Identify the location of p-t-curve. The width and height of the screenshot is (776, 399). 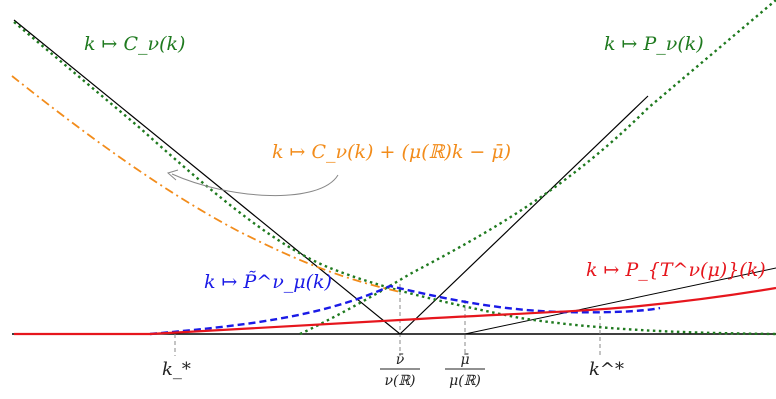
(395, 311).